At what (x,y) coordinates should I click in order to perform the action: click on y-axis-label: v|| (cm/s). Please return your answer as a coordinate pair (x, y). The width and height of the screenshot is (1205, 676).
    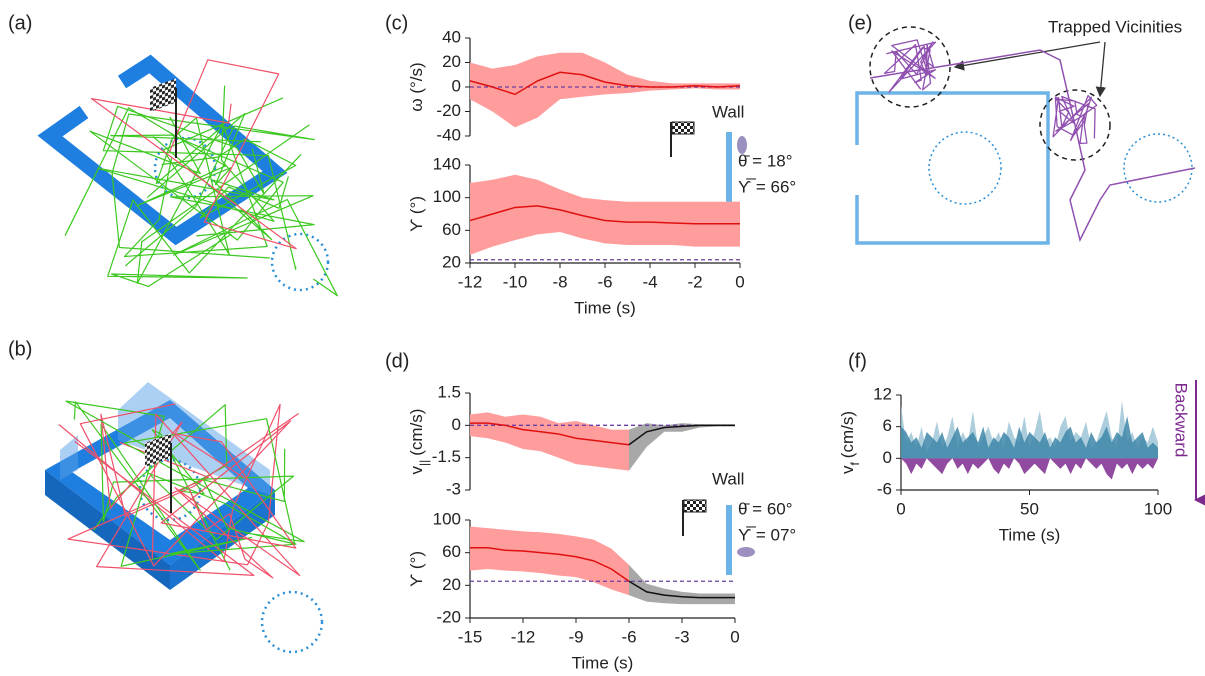
    Looking at the image, I should click on (419, 442).